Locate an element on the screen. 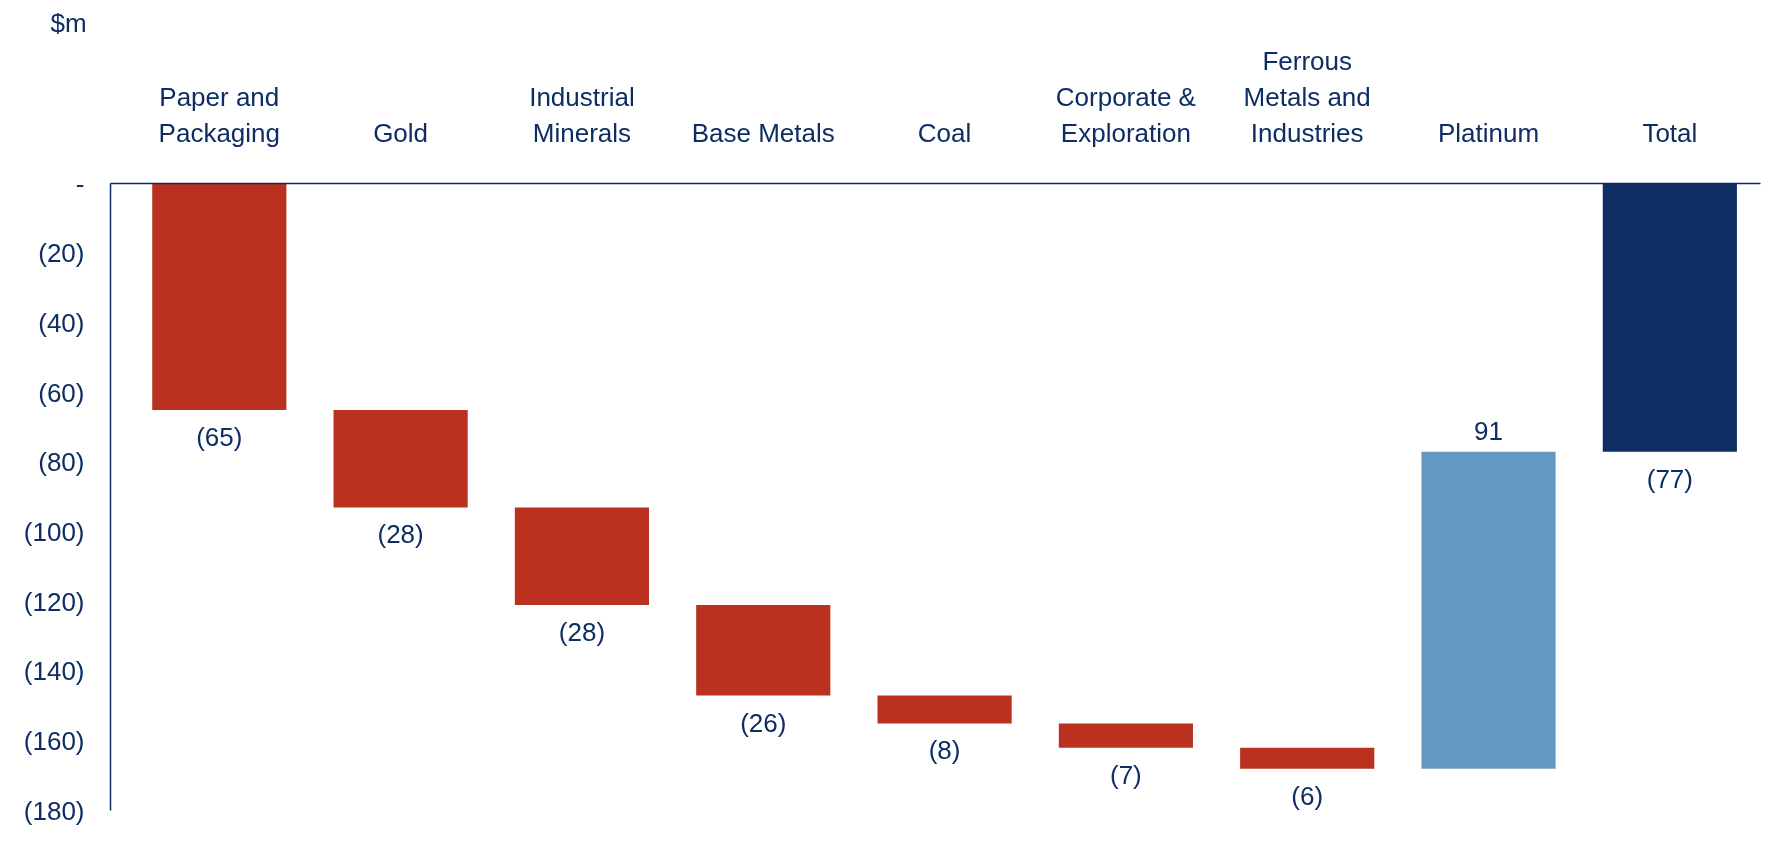 The height and width of the screenshot is (843, 1786). y-tick-label: (140) is located at coordinates (54, 671).